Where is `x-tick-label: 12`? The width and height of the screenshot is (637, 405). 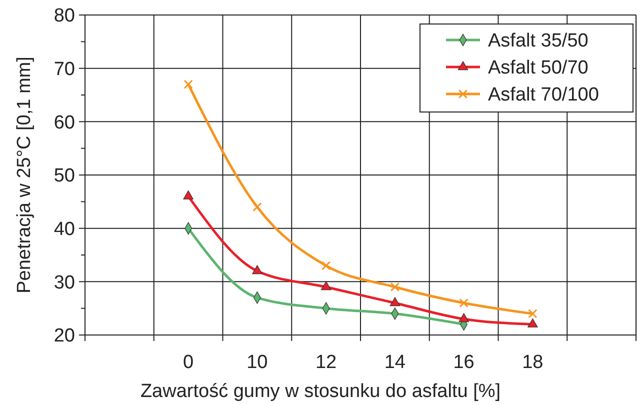
x-tick-label: 12 is located at coordinates (326, 362).